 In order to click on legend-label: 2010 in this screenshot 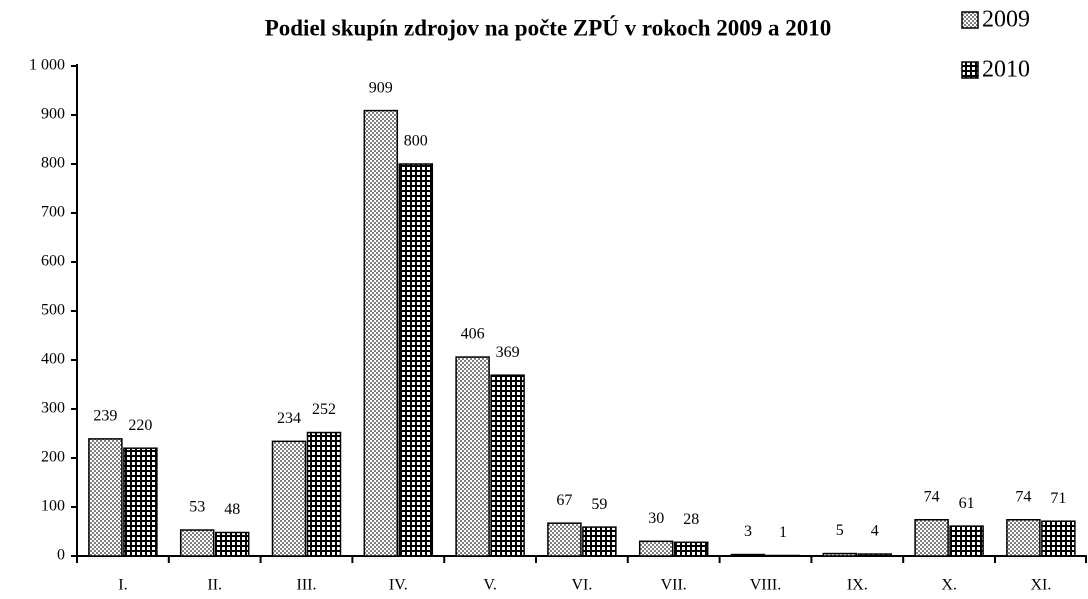, I will do `click(1006, 70)`.